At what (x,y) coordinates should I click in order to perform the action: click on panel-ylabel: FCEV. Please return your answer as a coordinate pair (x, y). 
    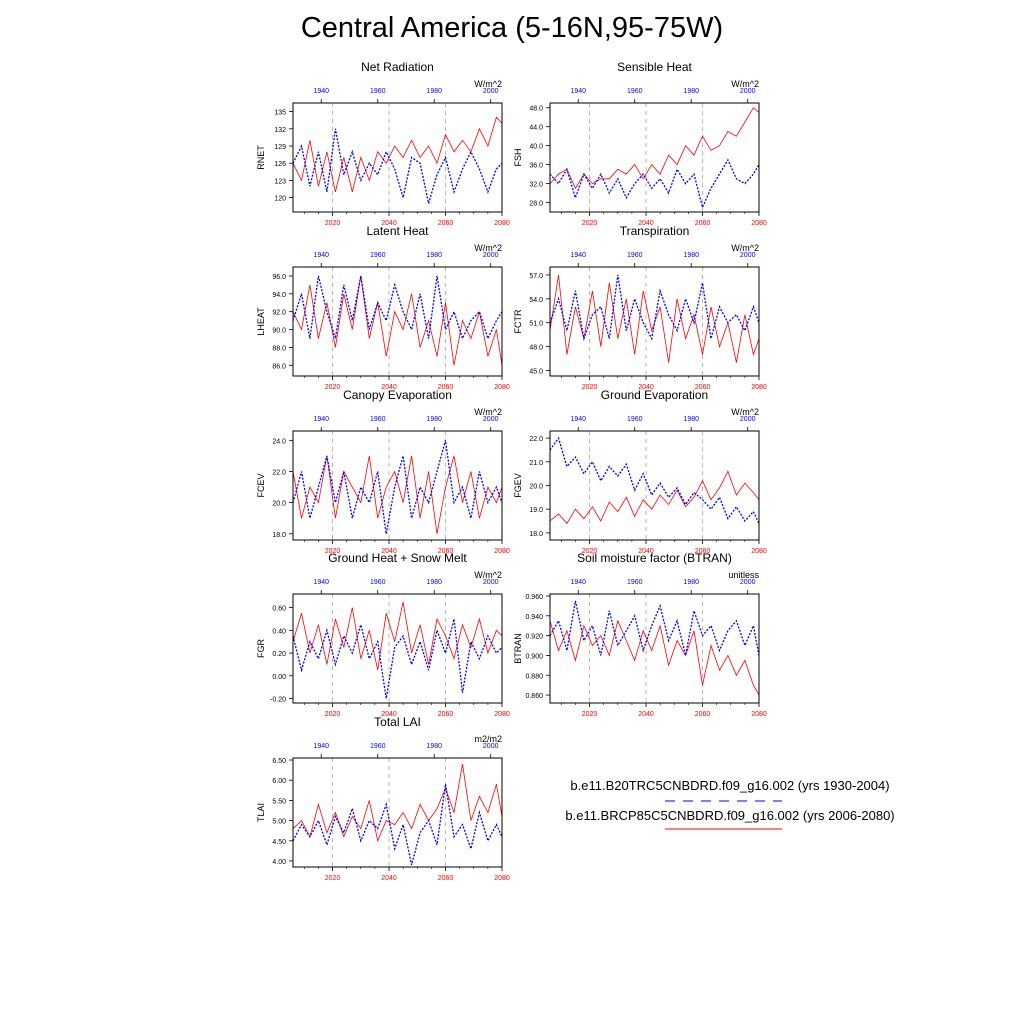
    Looking at the image, I should click on (261, 485).